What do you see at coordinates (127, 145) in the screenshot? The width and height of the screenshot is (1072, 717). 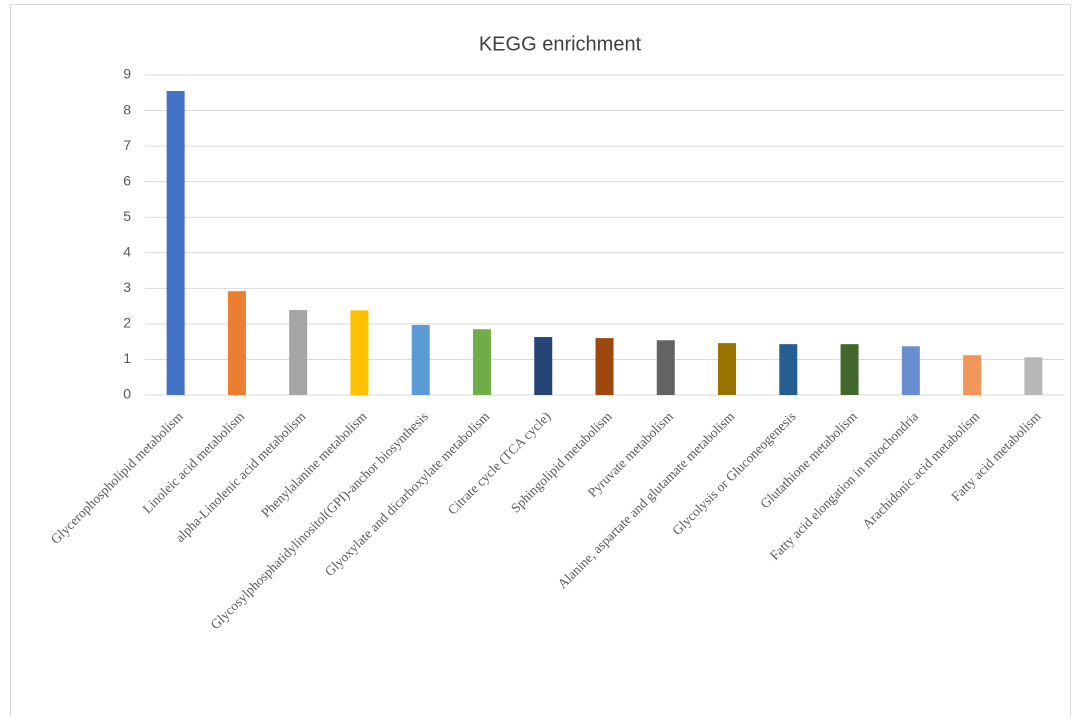 I see `y-tick-label: 7` at bounding box center [127, 145].